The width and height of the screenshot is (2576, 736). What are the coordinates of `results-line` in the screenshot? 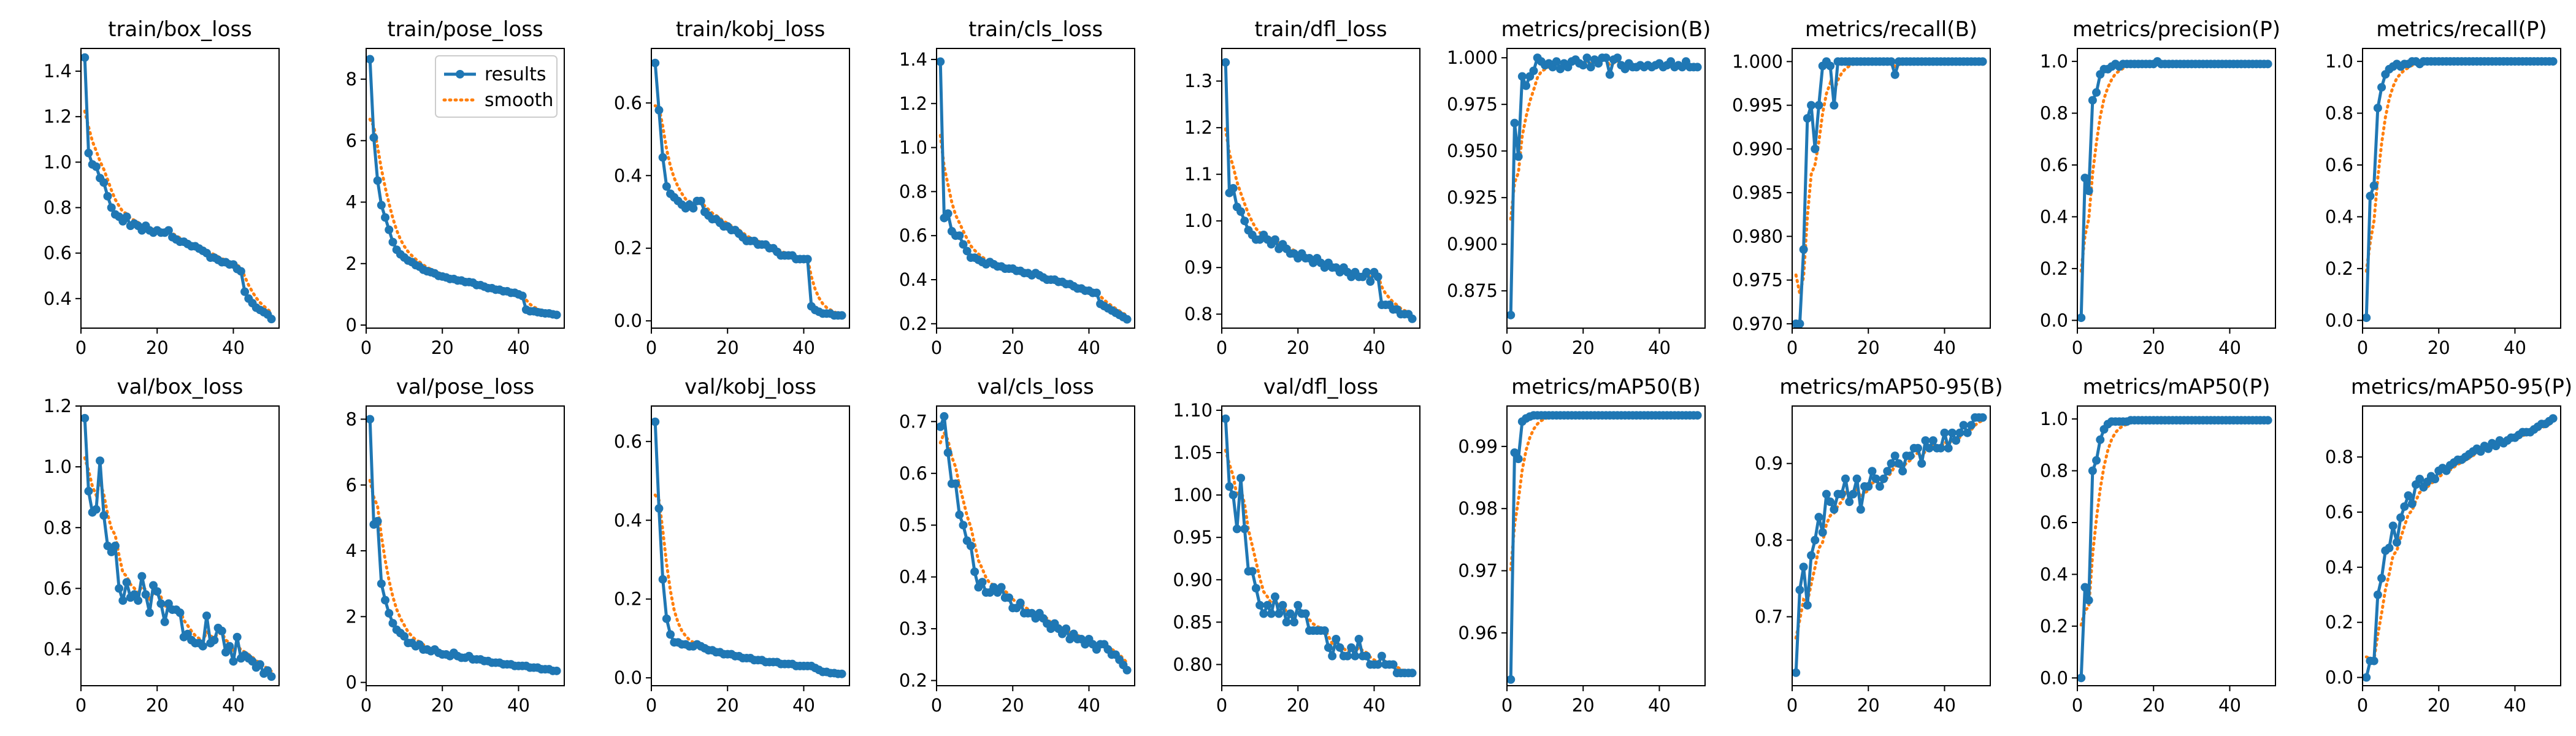 It's located at (2173, 548).